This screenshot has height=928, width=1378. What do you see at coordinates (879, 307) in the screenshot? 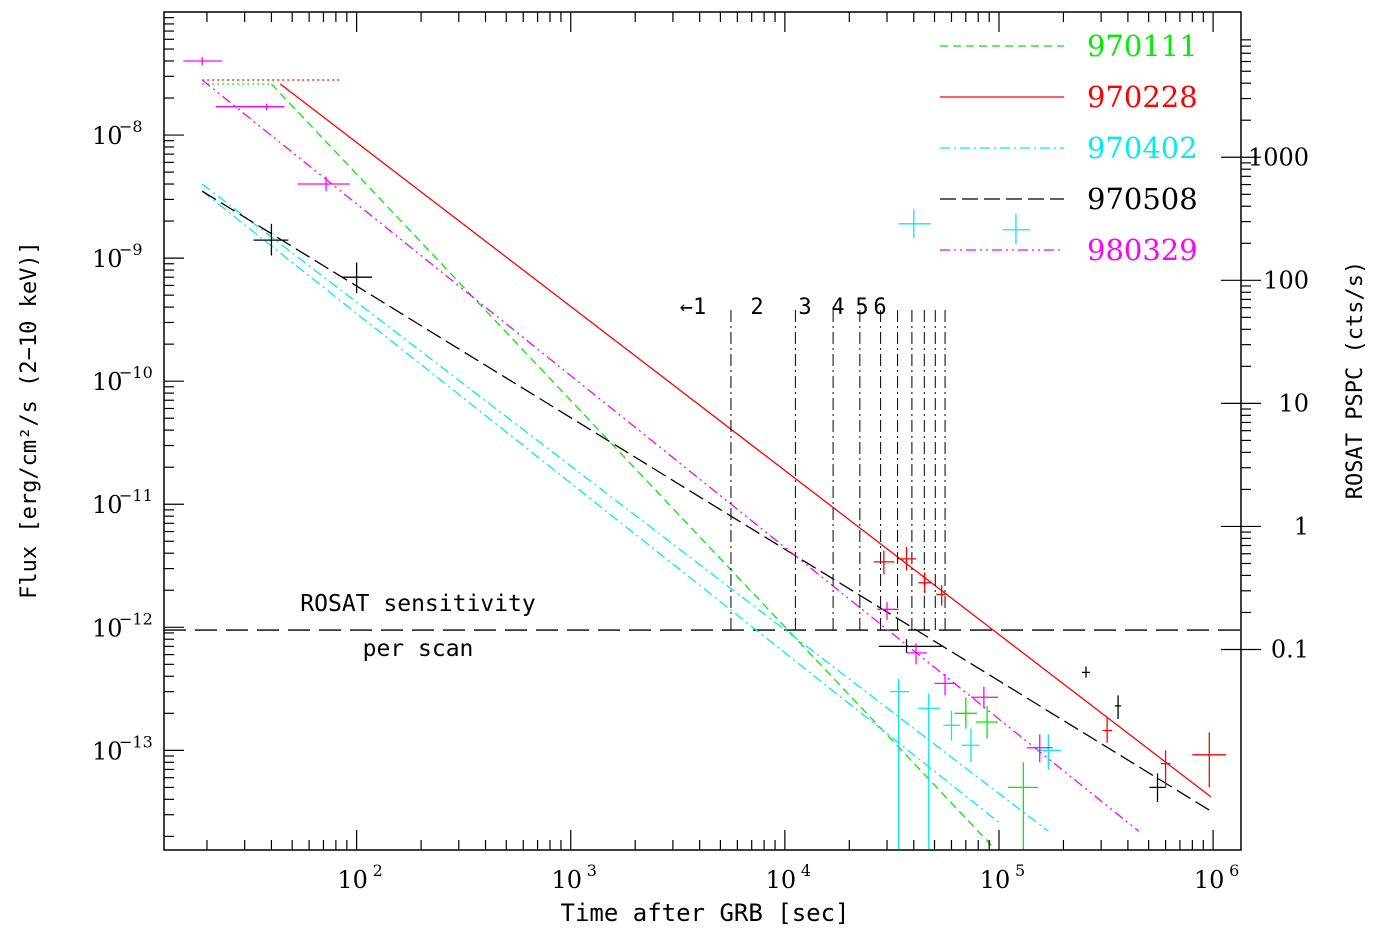
I see `scan-label: 6` at bounding box center [879, 307].